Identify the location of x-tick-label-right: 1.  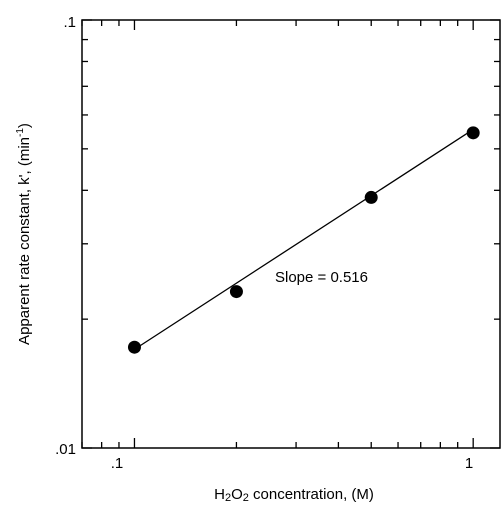
(469, 463).